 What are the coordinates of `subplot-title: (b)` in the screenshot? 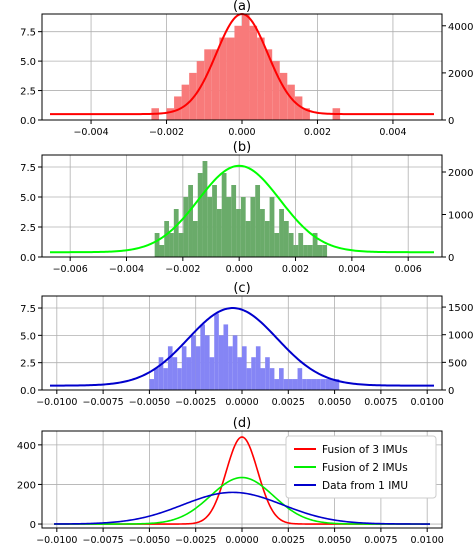 It's located at (242, 147).